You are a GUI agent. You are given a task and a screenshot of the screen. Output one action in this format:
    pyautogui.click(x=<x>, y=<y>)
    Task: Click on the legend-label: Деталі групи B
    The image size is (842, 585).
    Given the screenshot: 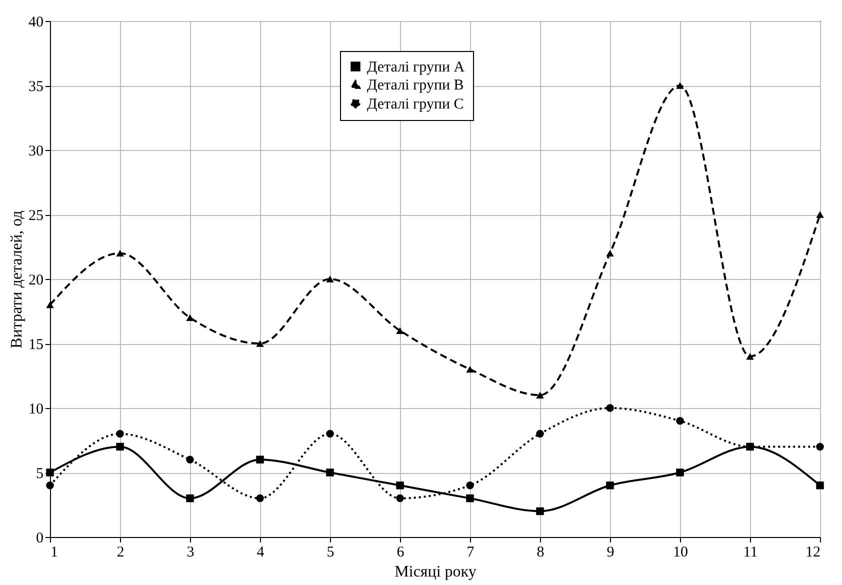 What is the action you would take?
    pyautogui.click(x=415, y=86)
    